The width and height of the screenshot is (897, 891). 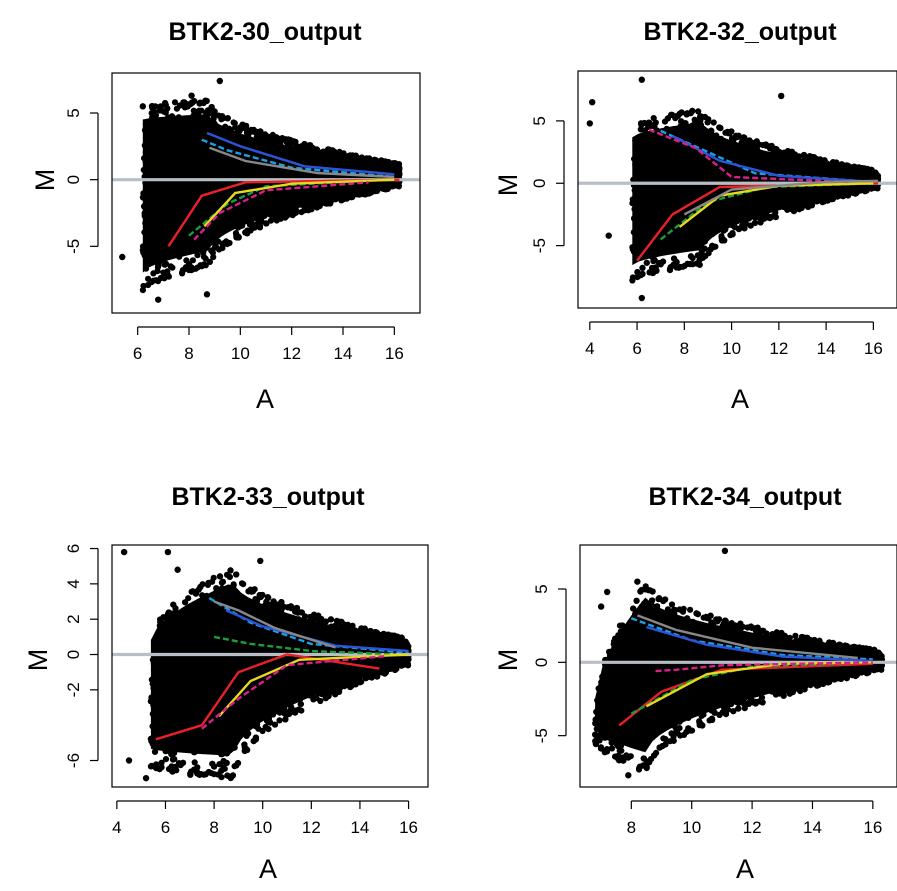 What do you see at coordinates (261, 190) in the screenshot?
I see `point-cloud` at bounding box center [261, 190].